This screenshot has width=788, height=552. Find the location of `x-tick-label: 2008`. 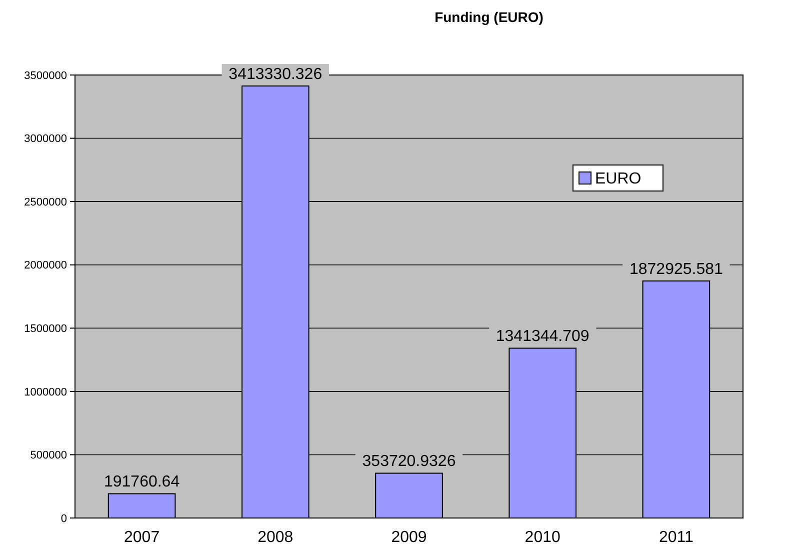

x-tick-label: 2008 is located at coordinates (276, 537).